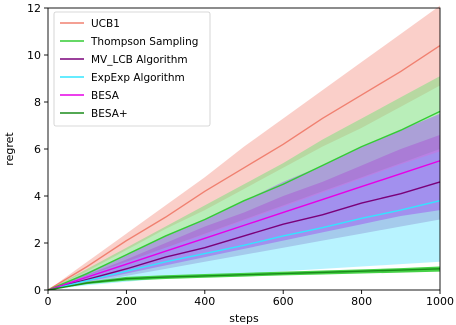  I want to click on y-tick-label: 0, so click(37, 290).